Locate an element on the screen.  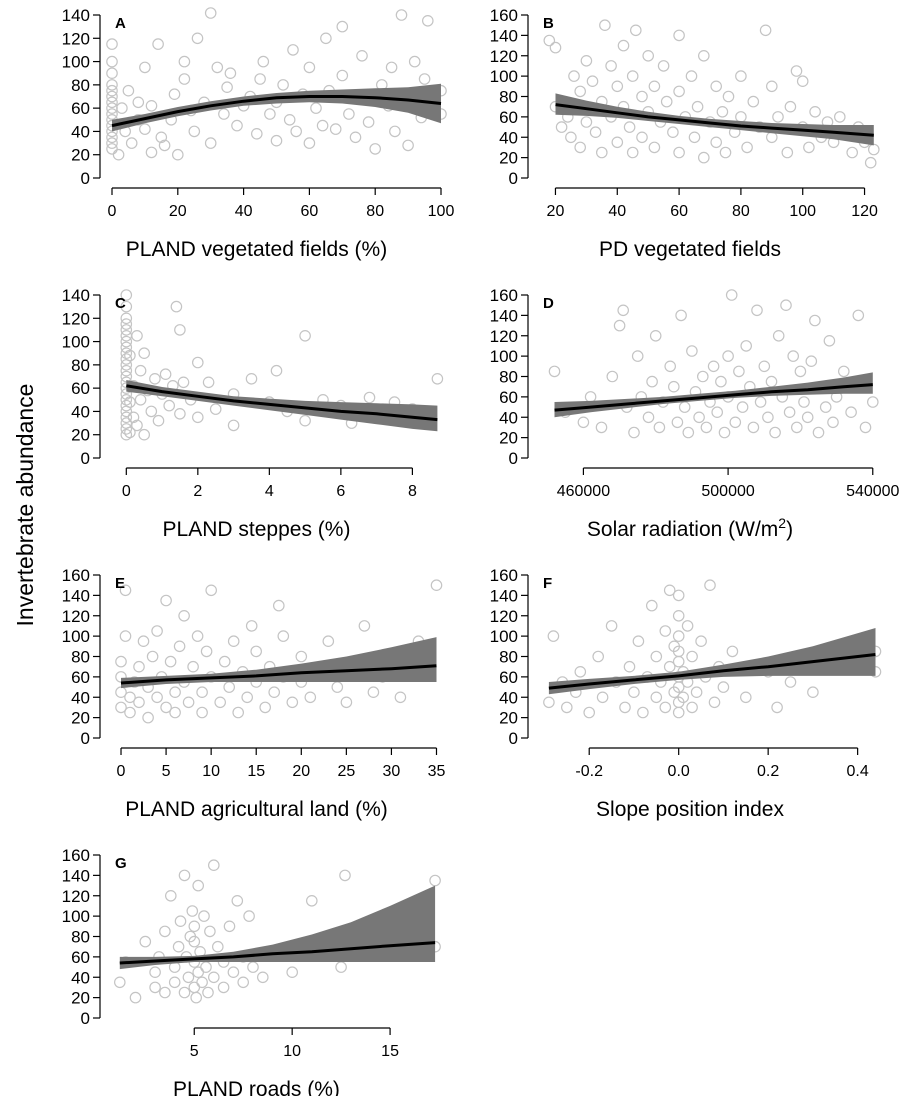
y-tick-label: 80 is located at coordinates (508, 657).